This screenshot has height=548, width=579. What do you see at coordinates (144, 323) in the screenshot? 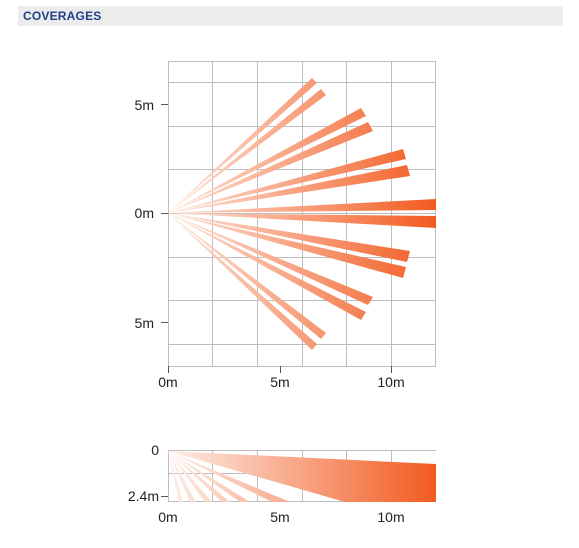
I see `top-y-label-5m-lower: 5m` at bounding box center [144, 323].